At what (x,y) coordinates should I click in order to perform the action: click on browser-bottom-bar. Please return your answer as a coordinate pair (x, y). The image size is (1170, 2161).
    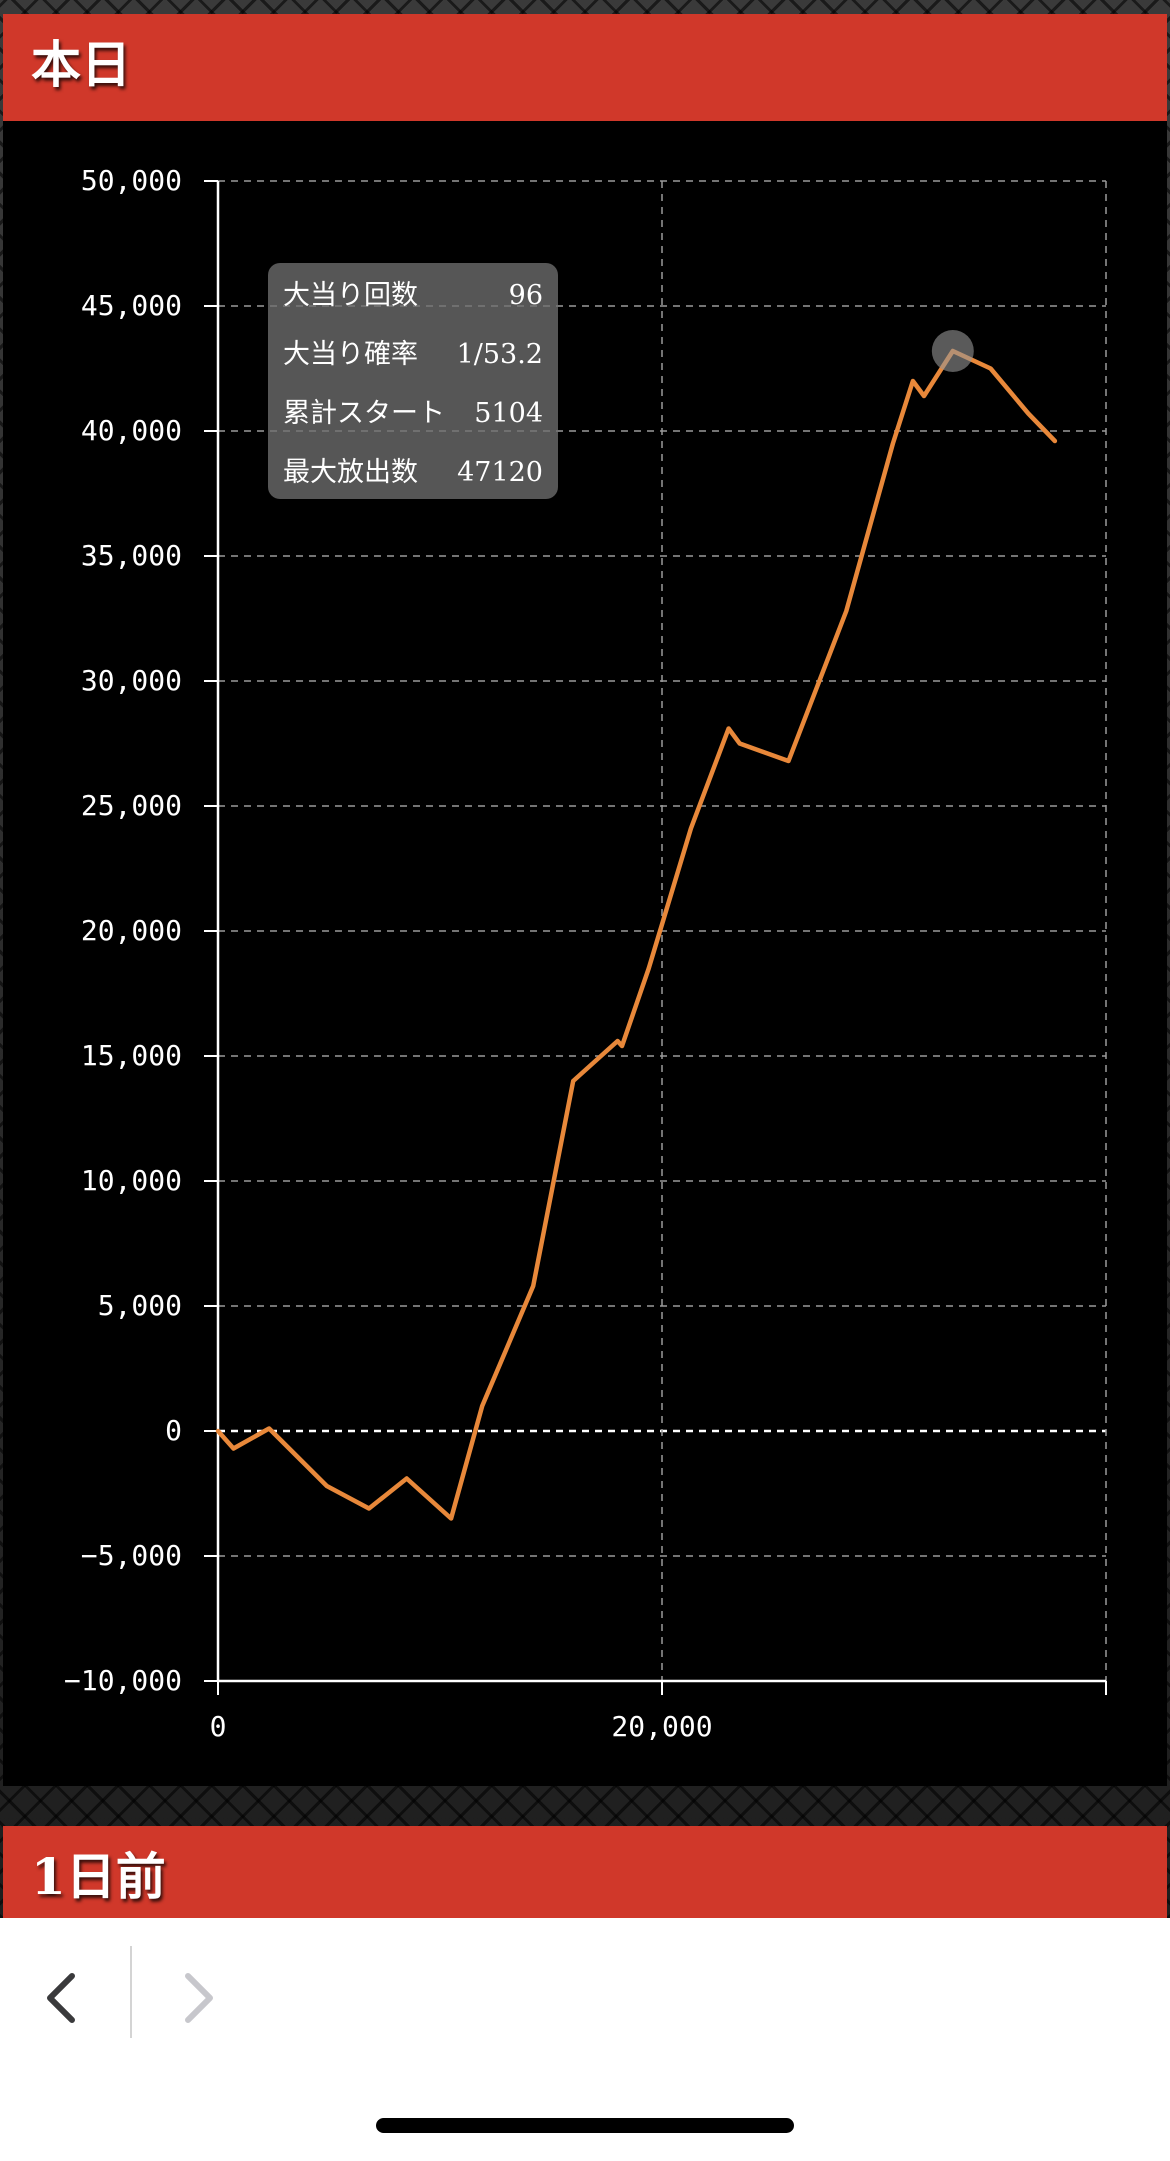
    Looking at the image, I should click on (585, 2039).